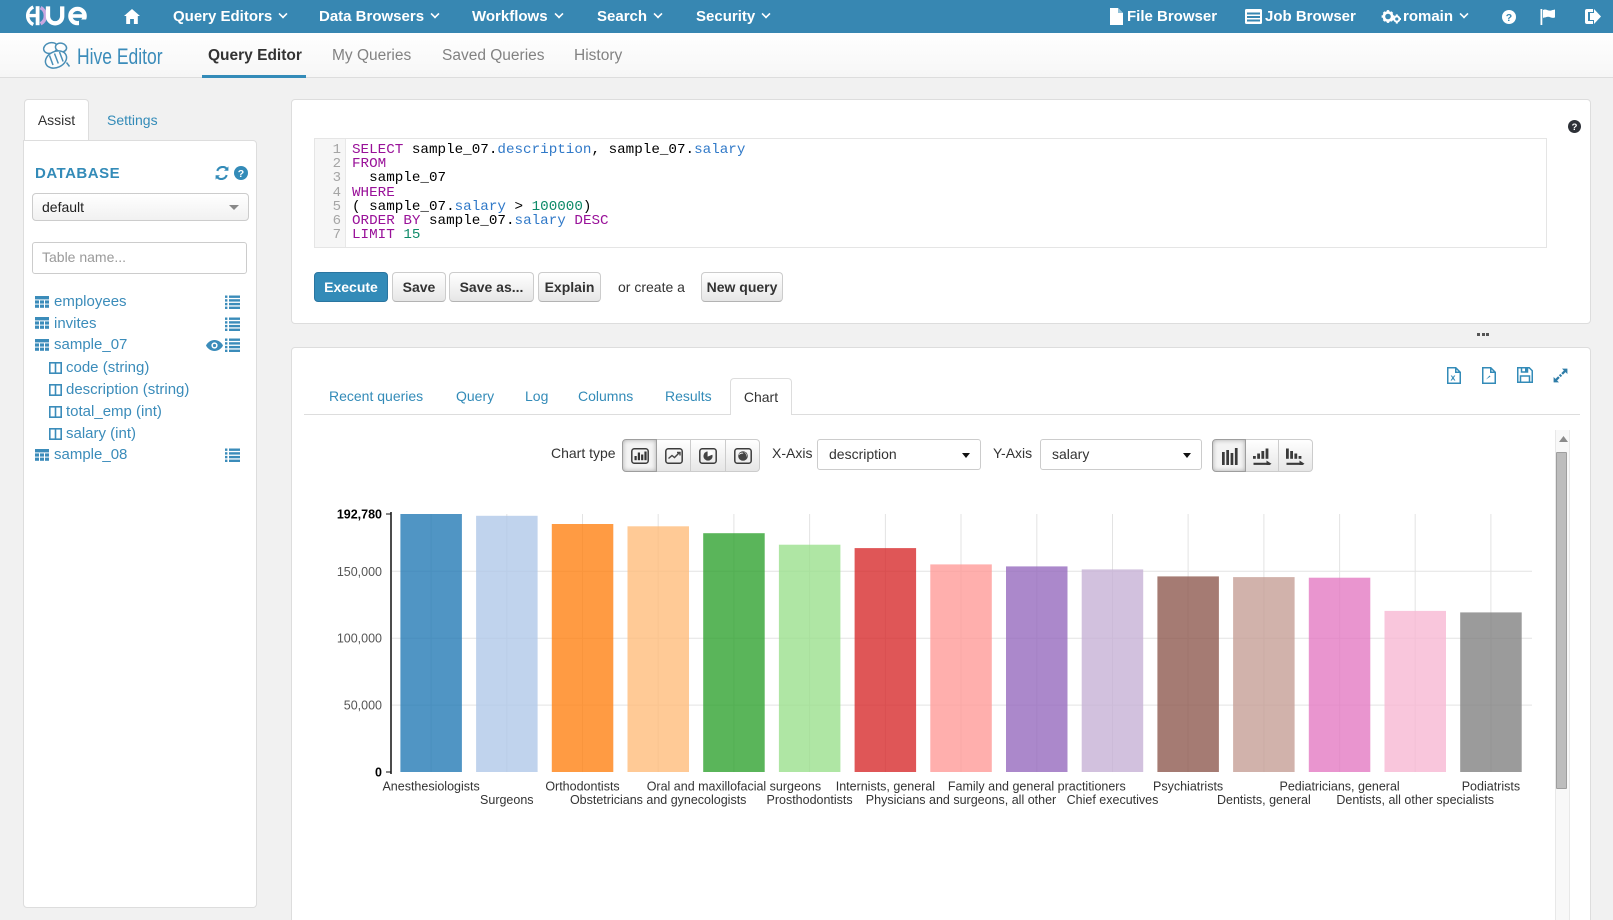  I want to click on svg-text: Internists, general, so click(885, 787).